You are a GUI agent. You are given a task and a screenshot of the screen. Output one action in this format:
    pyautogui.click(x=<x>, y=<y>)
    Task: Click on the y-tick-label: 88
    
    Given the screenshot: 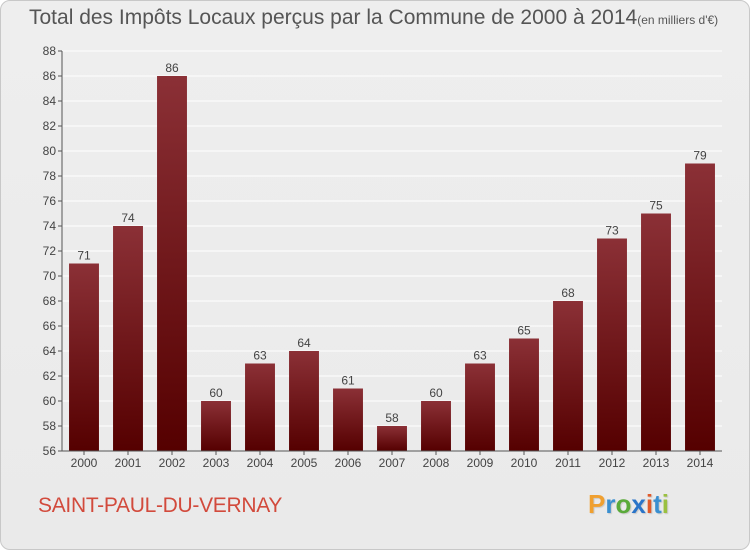 What is the action you would take?
    pyautogui.click(x=50, y=51)
    